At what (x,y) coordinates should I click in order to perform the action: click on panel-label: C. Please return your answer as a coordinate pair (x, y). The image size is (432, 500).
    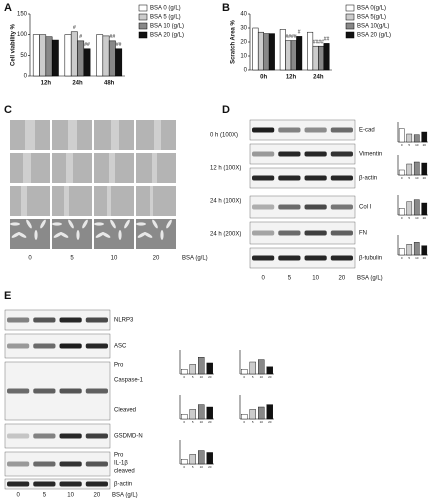
    Looking at the image, I should click on (8, 110).